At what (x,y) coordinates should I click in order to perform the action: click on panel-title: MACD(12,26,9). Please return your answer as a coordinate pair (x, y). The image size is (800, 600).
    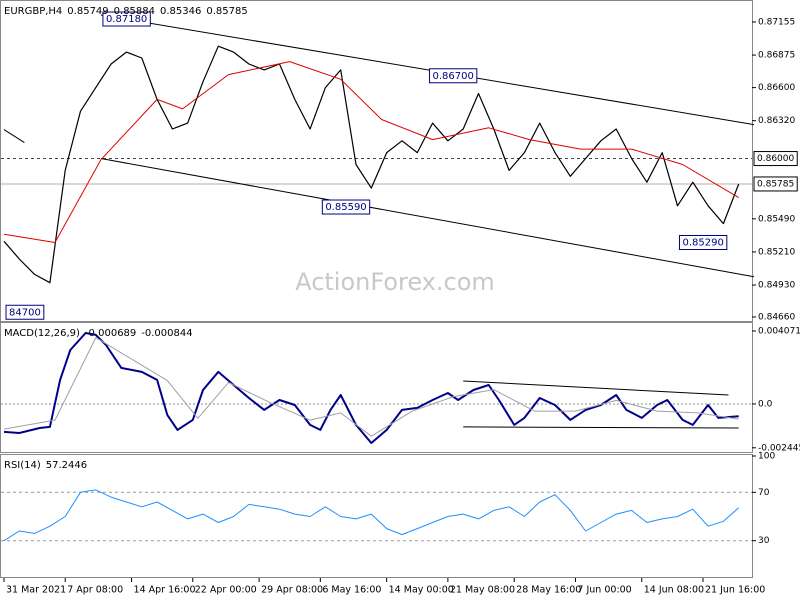
    Looking at the image, I should click on (42, 333).